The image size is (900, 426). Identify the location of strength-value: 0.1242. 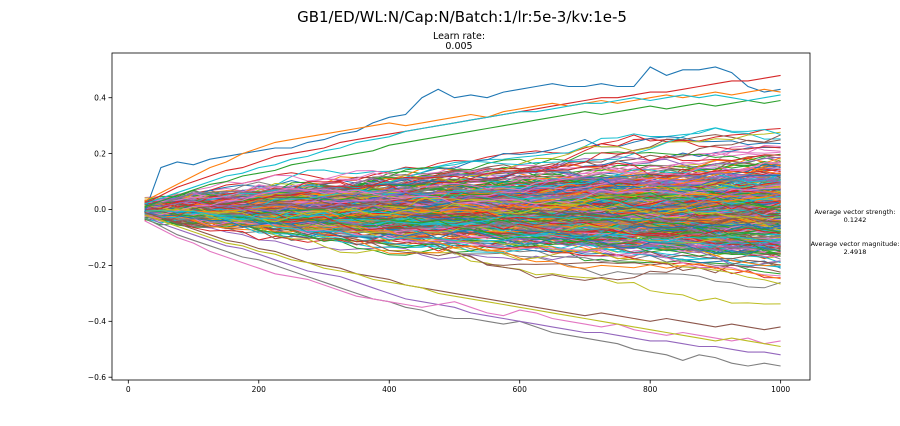
(855, 220).